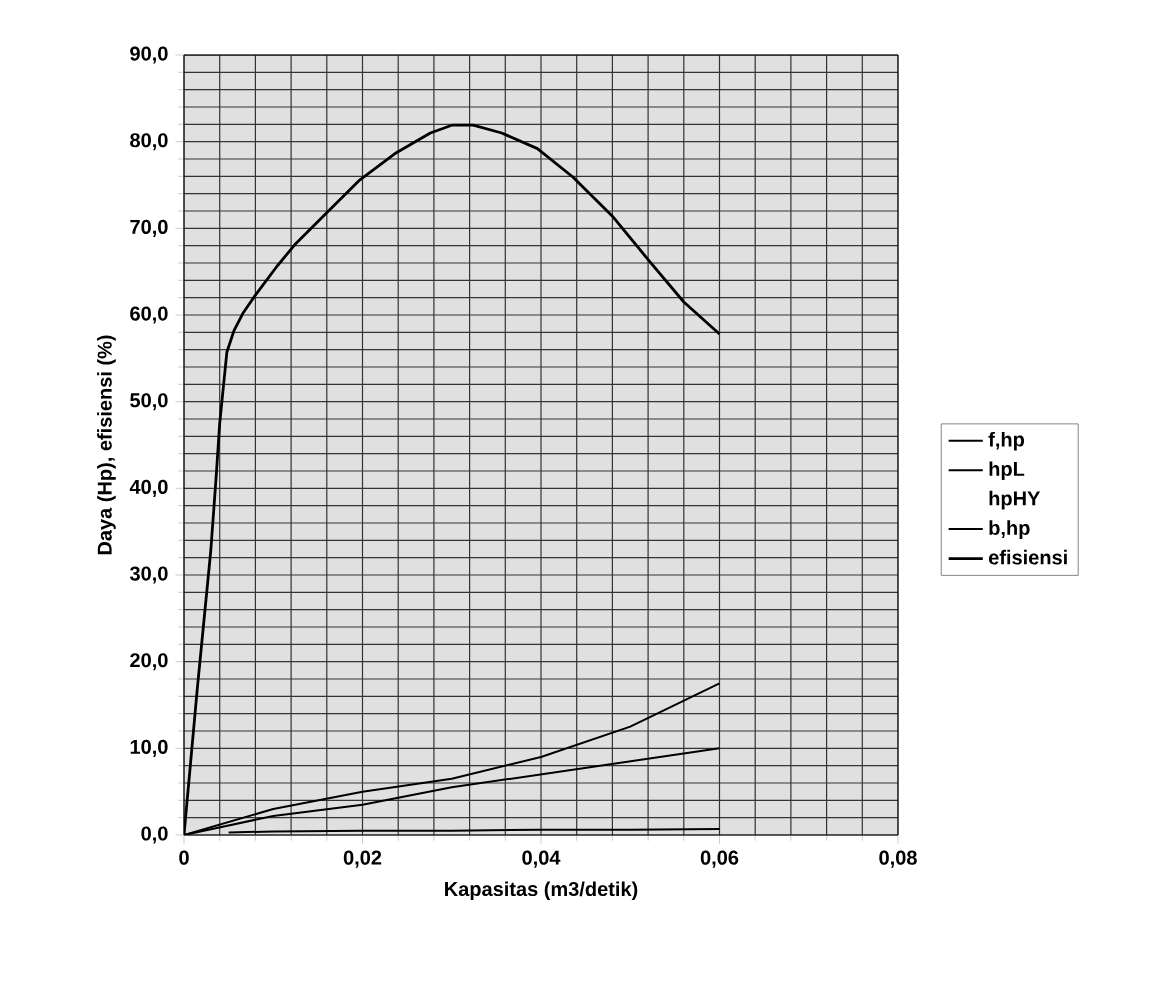 This screenshot has height=982, width=1160. Describe the element at coordinates (184, 857) in the screenshot. I see `x-tick-label: 0` at that location.